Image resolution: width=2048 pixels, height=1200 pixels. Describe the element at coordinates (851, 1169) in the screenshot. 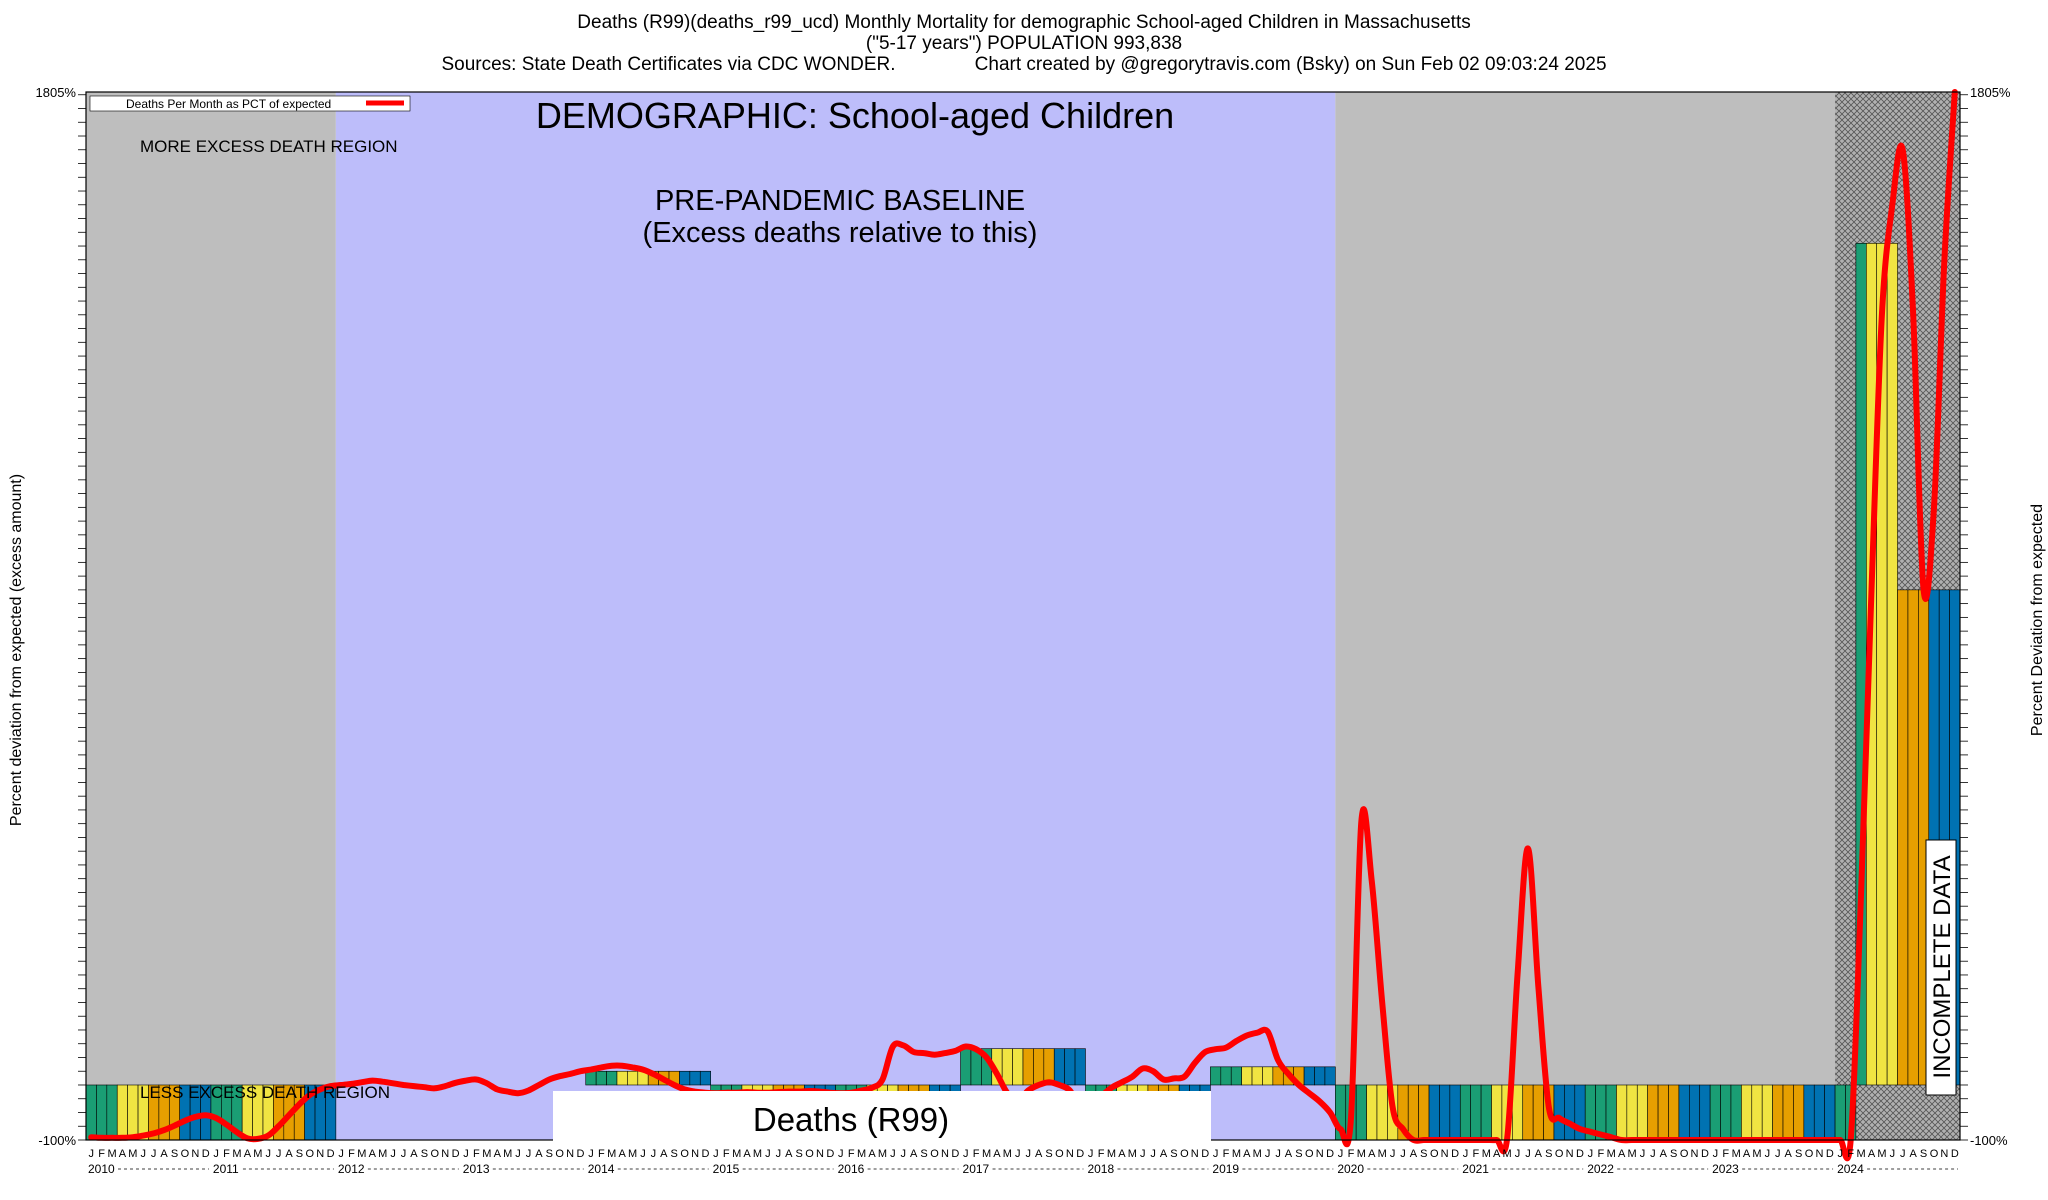

I see `x-tick-year: 2016` at that location.